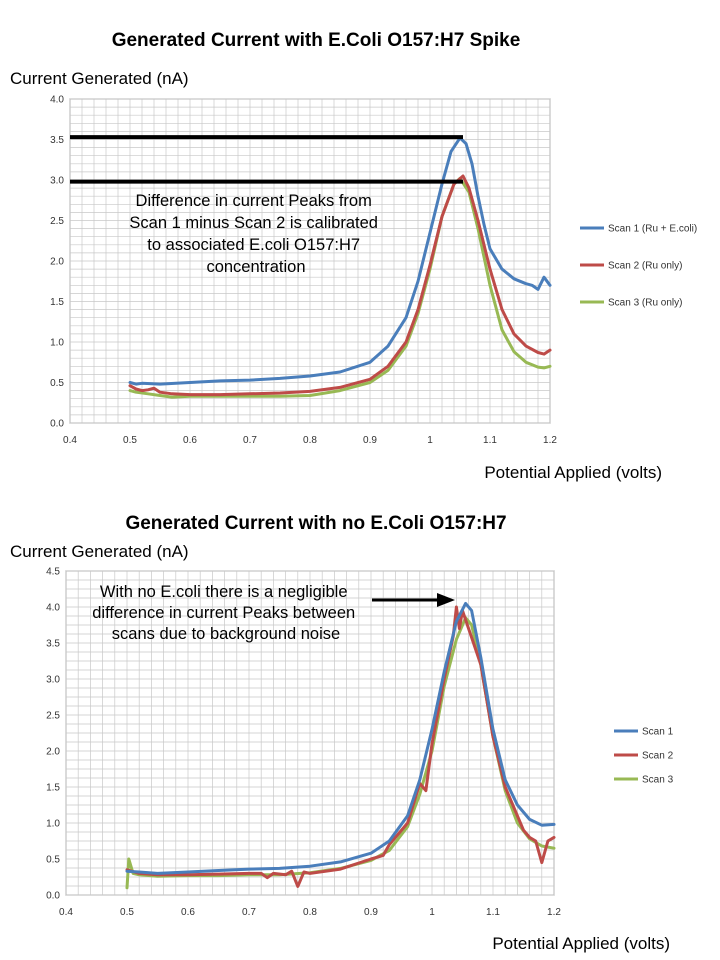  I want to click on legend: Scan 1 Scan 2 Scan 3, so click(644, 756).